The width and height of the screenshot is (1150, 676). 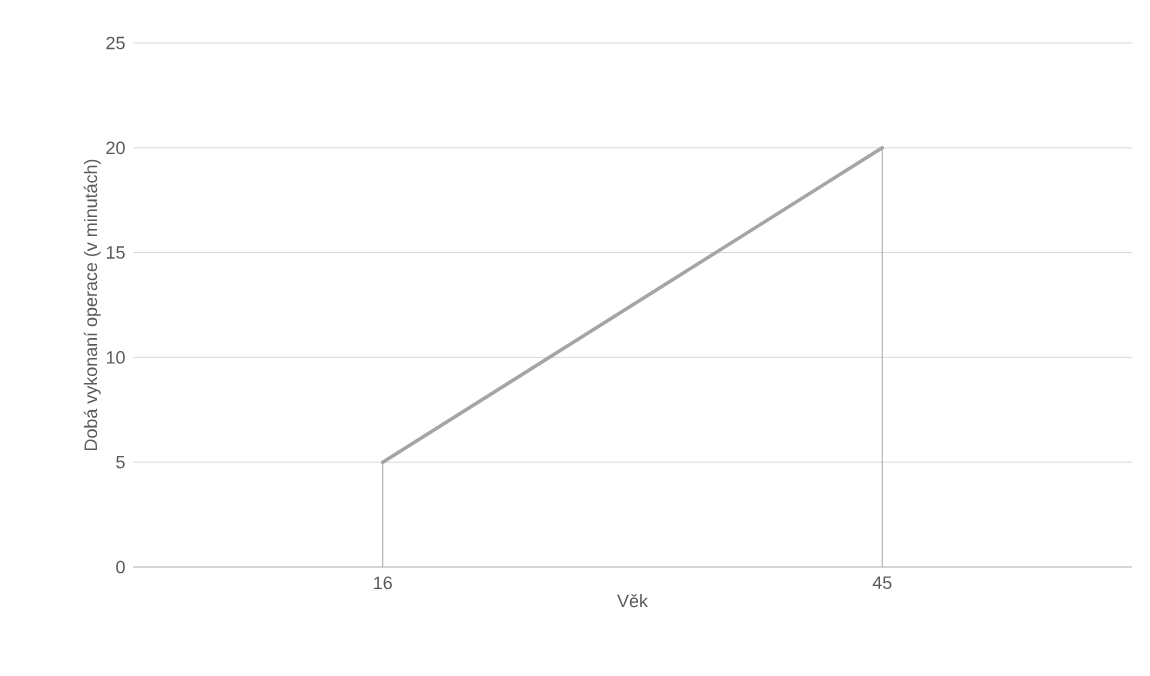 I want to click on x-axis-title: Věk, so click(x=632, y=601).